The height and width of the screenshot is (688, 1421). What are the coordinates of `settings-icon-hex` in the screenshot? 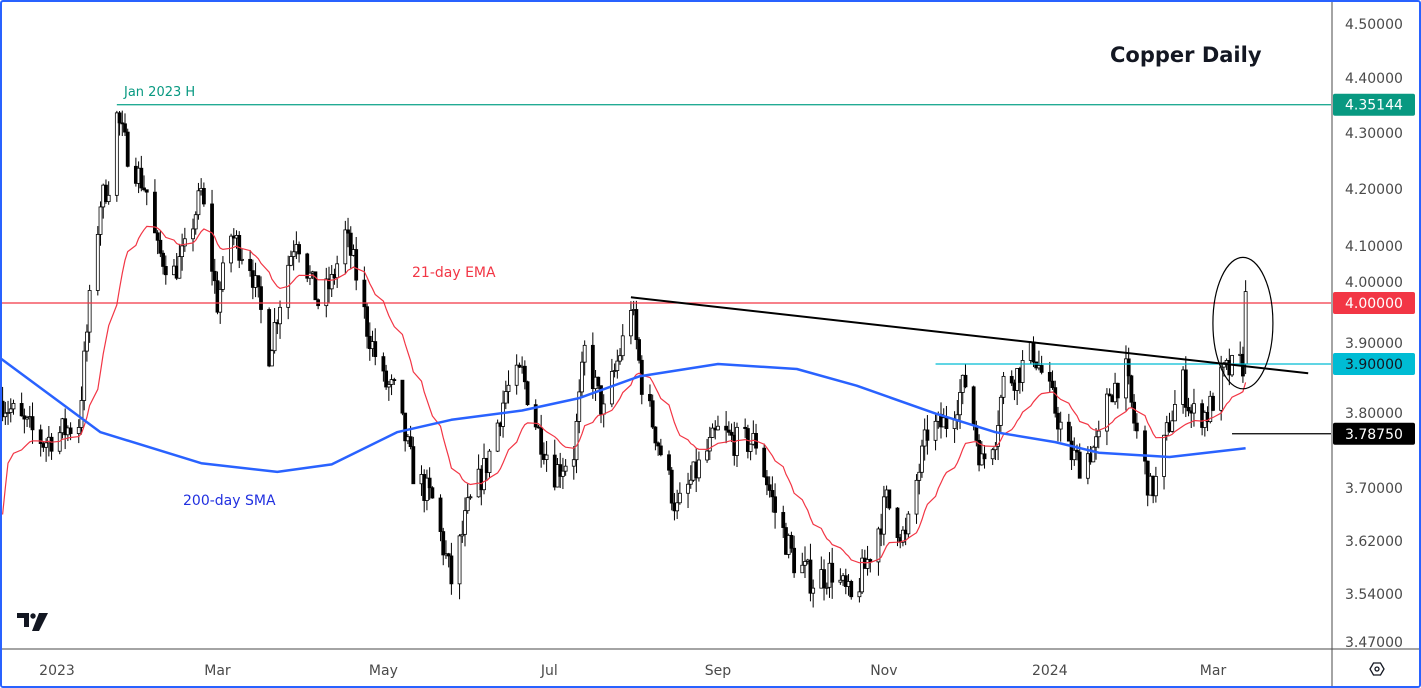 It's located at (1377, 669).